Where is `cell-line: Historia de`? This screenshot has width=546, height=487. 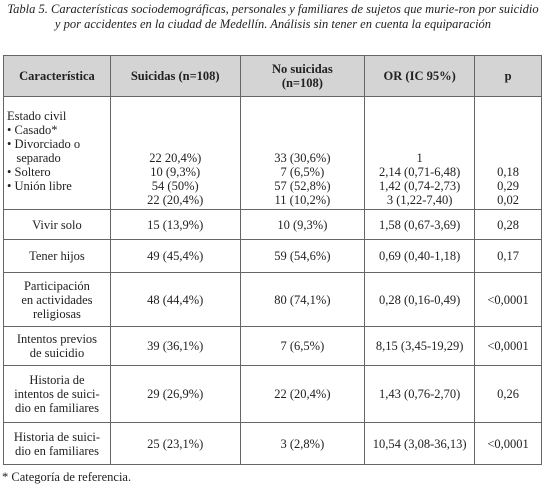 cell-line: Historia de is located at coordinates (57, 380).